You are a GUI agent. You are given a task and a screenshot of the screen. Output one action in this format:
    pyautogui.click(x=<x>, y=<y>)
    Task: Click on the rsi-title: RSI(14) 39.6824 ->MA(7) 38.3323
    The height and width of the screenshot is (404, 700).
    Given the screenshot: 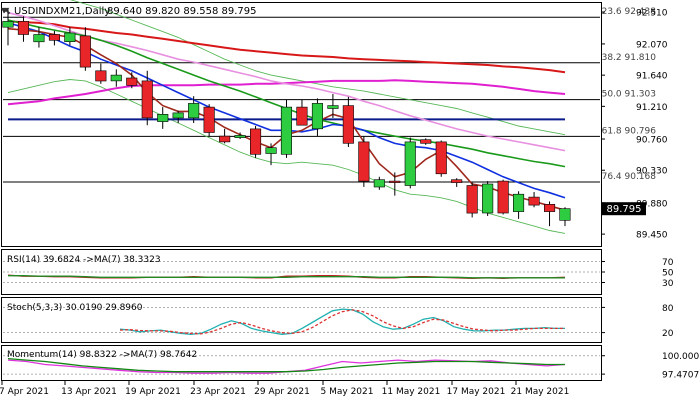 What is the action you would take?
    pyautogui.click(x=84, y=260)
    